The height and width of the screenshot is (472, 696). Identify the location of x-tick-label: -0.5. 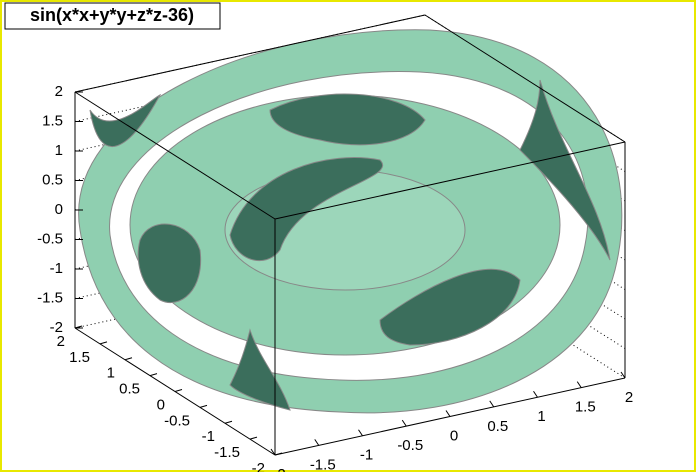
(410, 445).